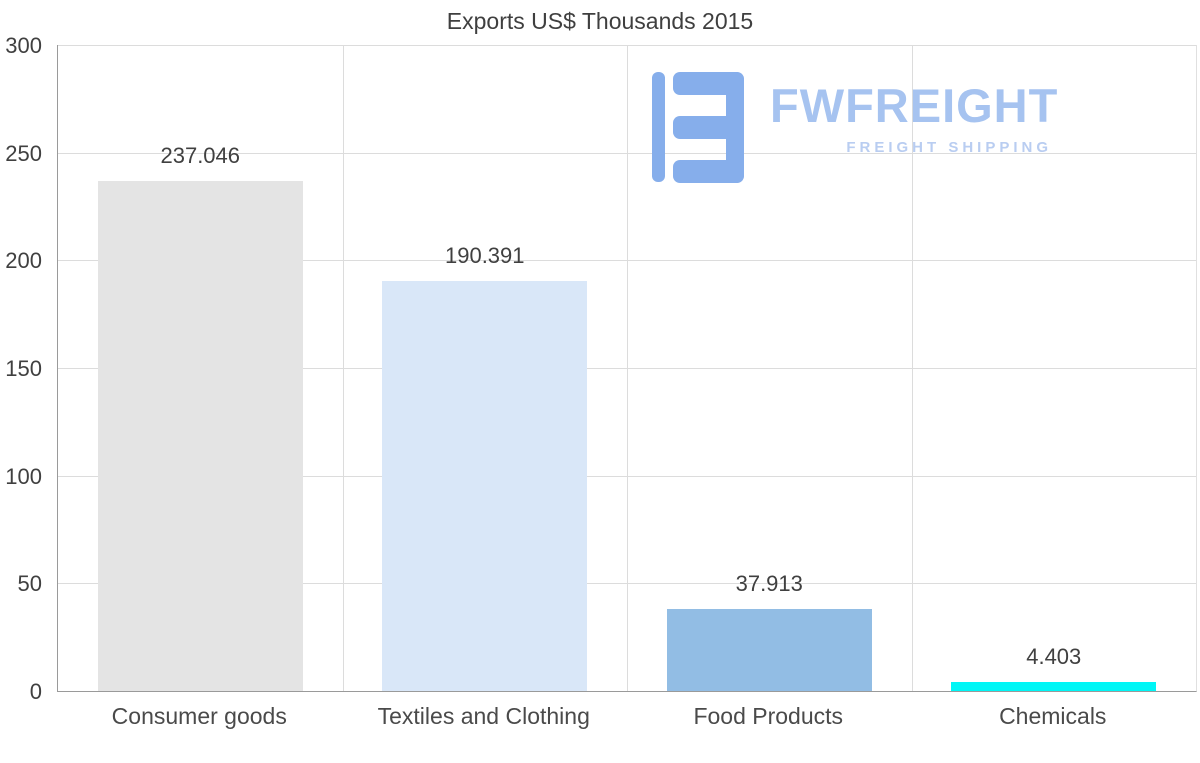 This screenshot has height=763, width=1200. Describe the element at coordinates (29, 584) in the screenshot. I see `y-tick-label: 50` at that location.